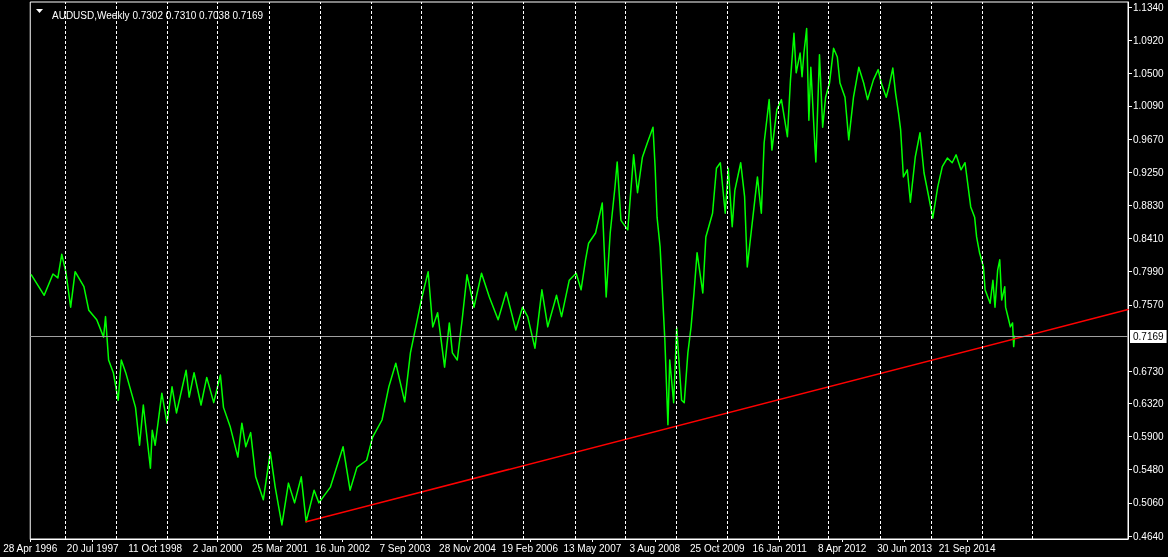 The height and width of the screenshot is (557, 1168). I want to click on y-tick-label: 0.4640, so click(1149, 536).